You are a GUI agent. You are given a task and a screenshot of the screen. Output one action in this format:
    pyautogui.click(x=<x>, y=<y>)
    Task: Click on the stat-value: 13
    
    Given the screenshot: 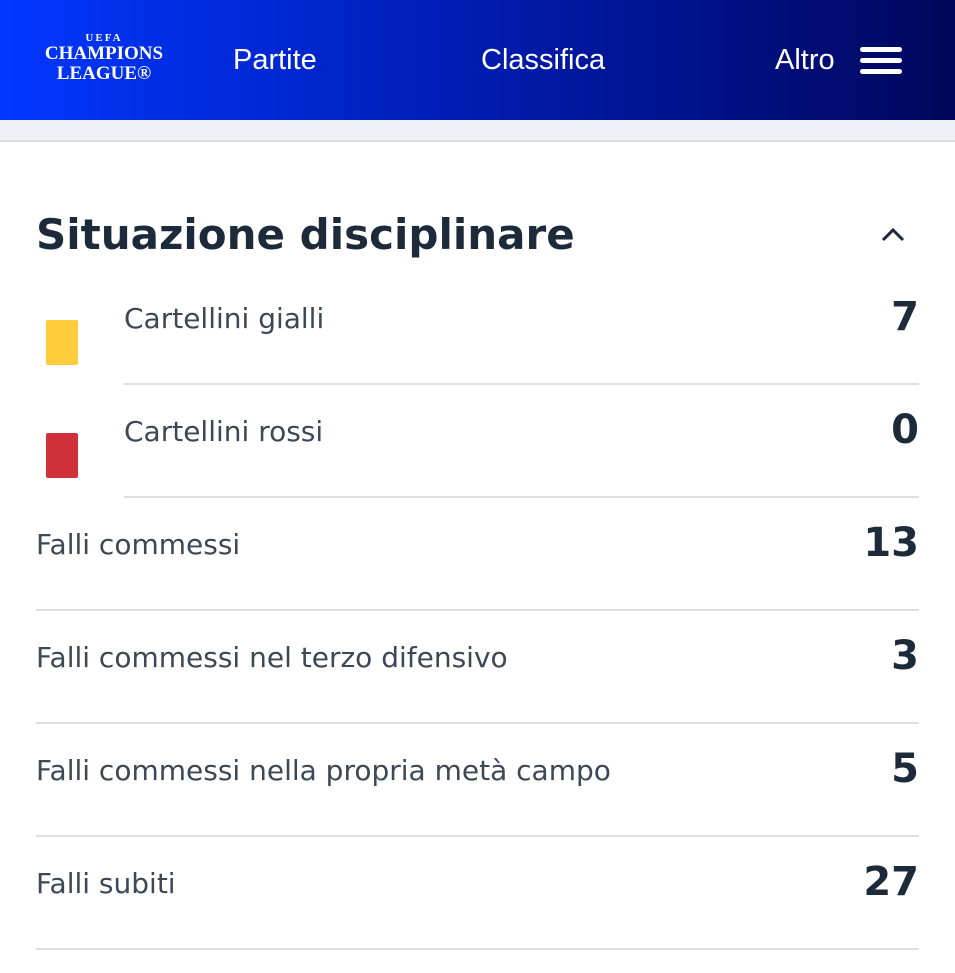 What is the action you would take?
    pyautogui.click(x=891, y=543)
    